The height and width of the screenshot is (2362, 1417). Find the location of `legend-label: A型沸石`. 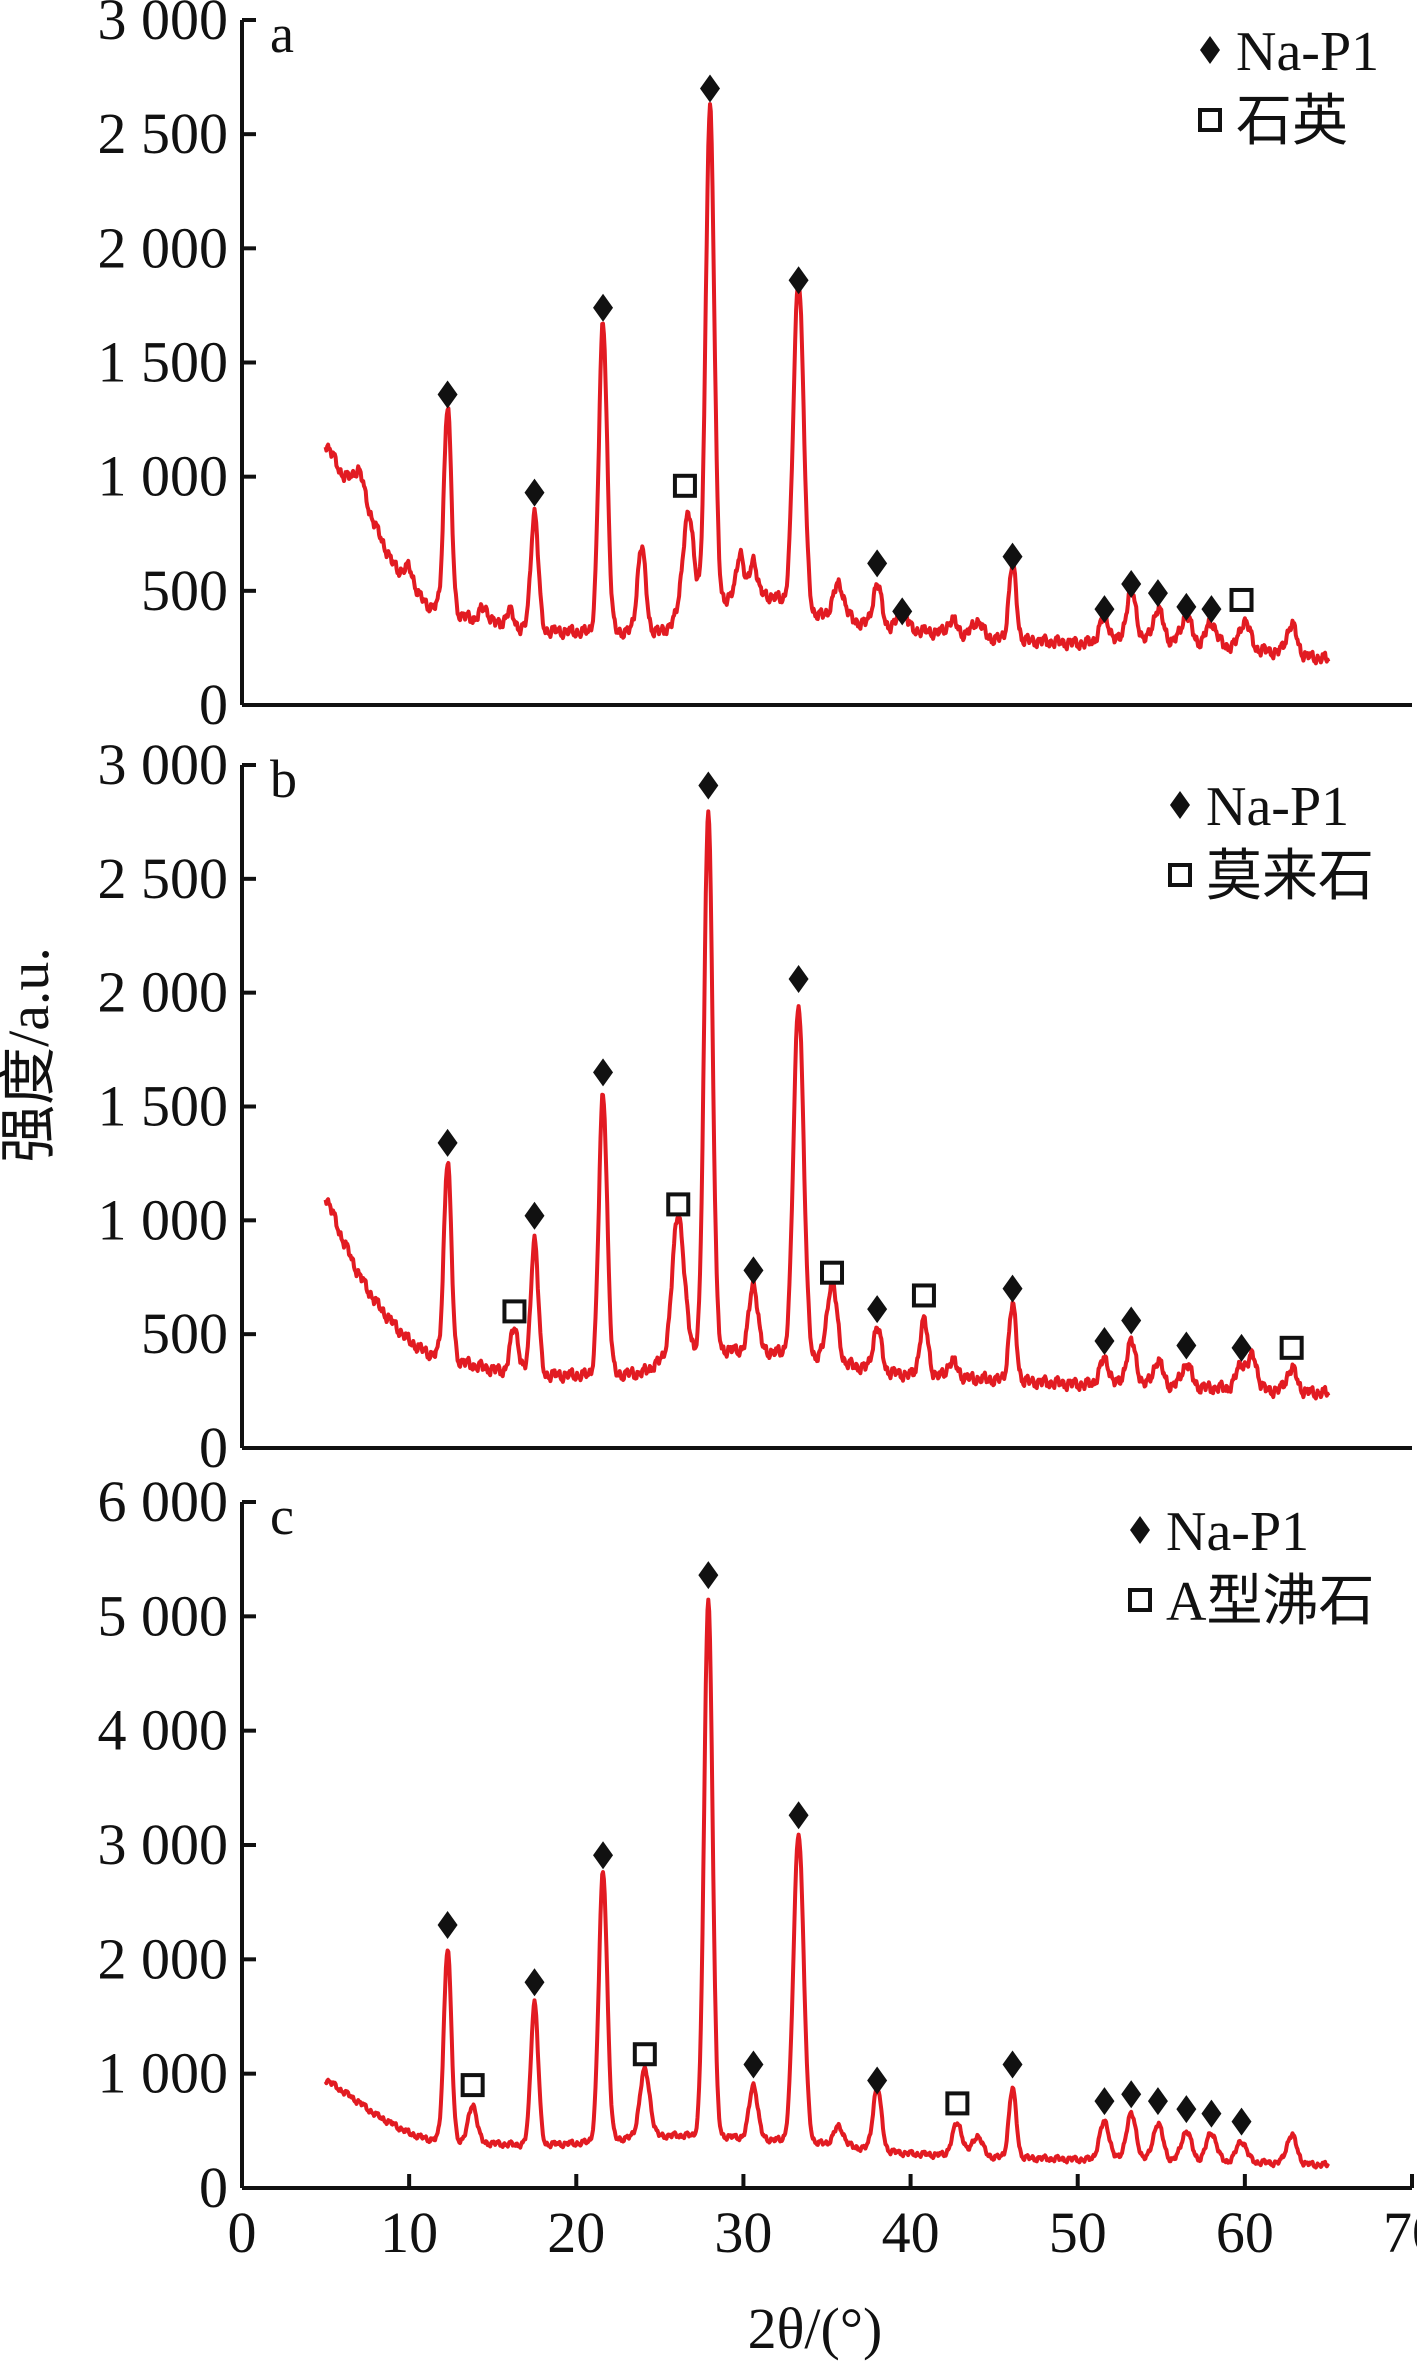

legend-label: A型沸石 is located at coordinates (1270, 1602).